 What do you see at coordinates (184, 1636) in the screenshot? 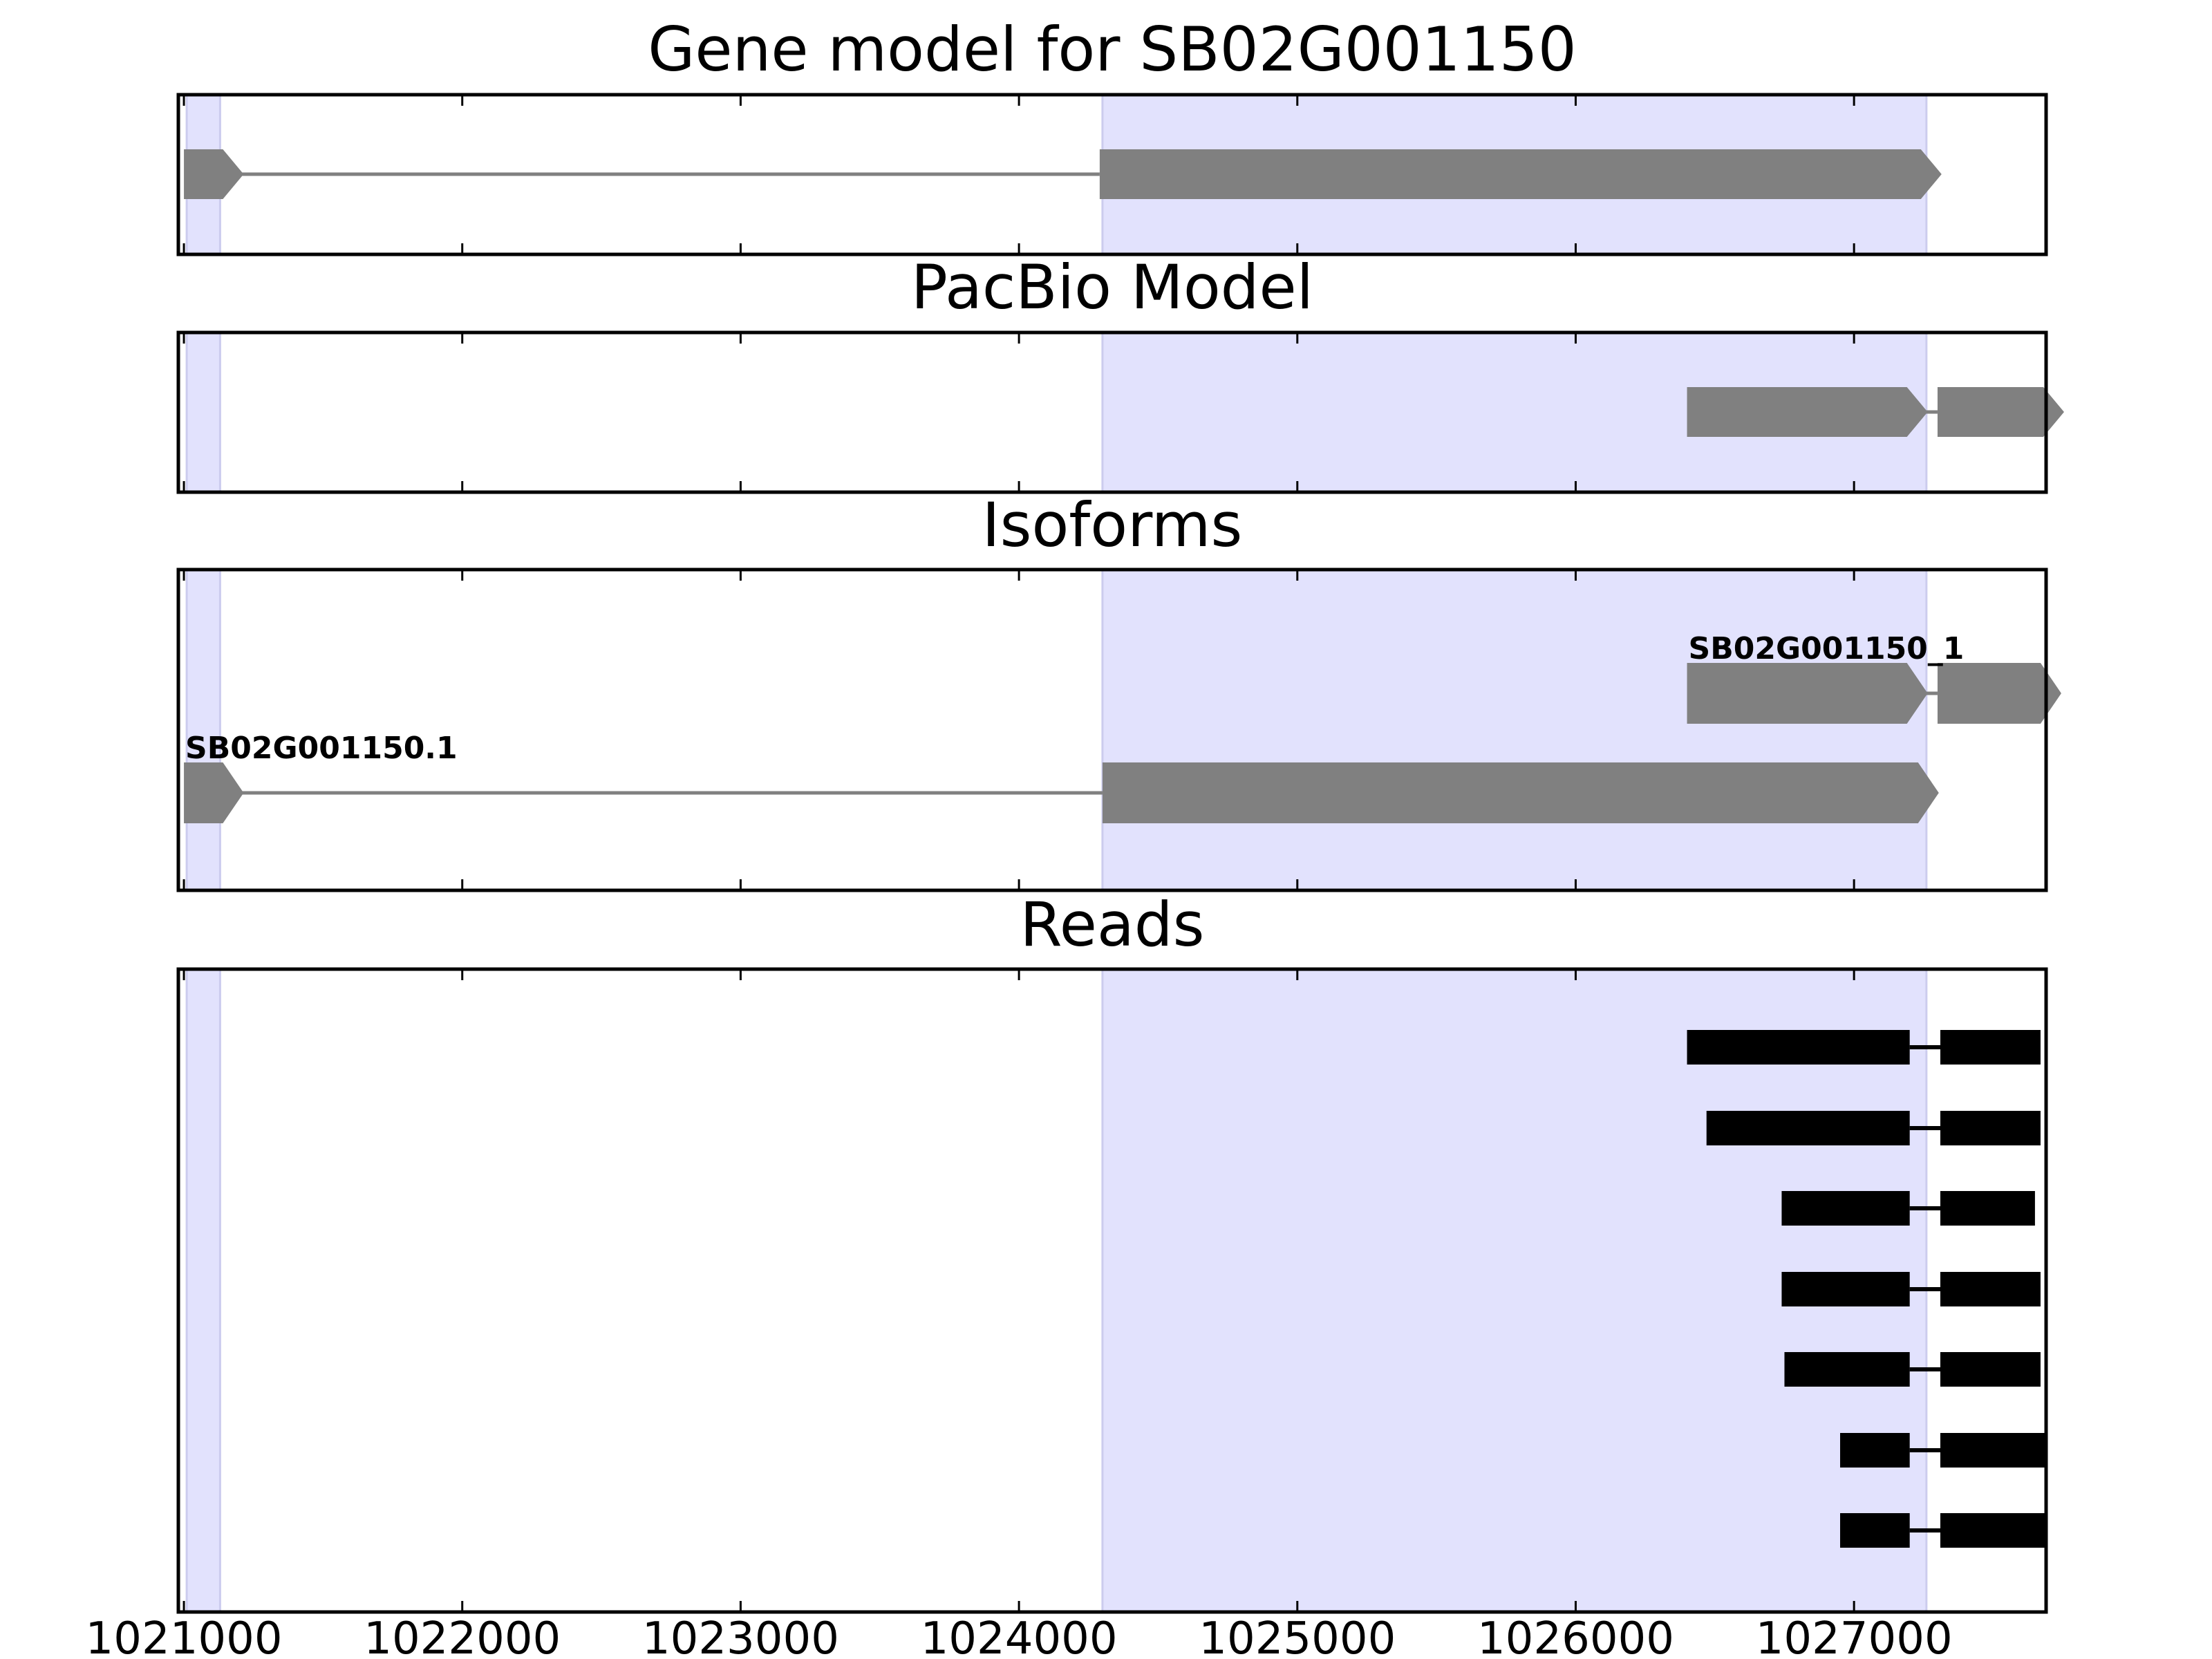
I see `x-tick-label: 1021000` at bounding box center [184, 1636].